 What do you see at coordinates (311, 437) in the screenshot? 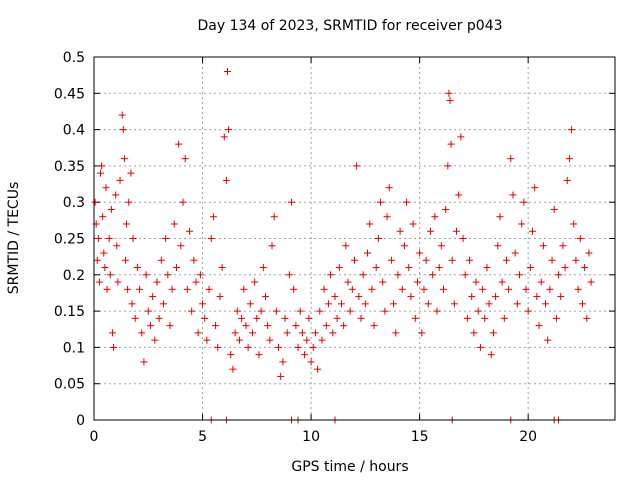
I see `x-tick-label: 10` at bounding box center [311, 437].